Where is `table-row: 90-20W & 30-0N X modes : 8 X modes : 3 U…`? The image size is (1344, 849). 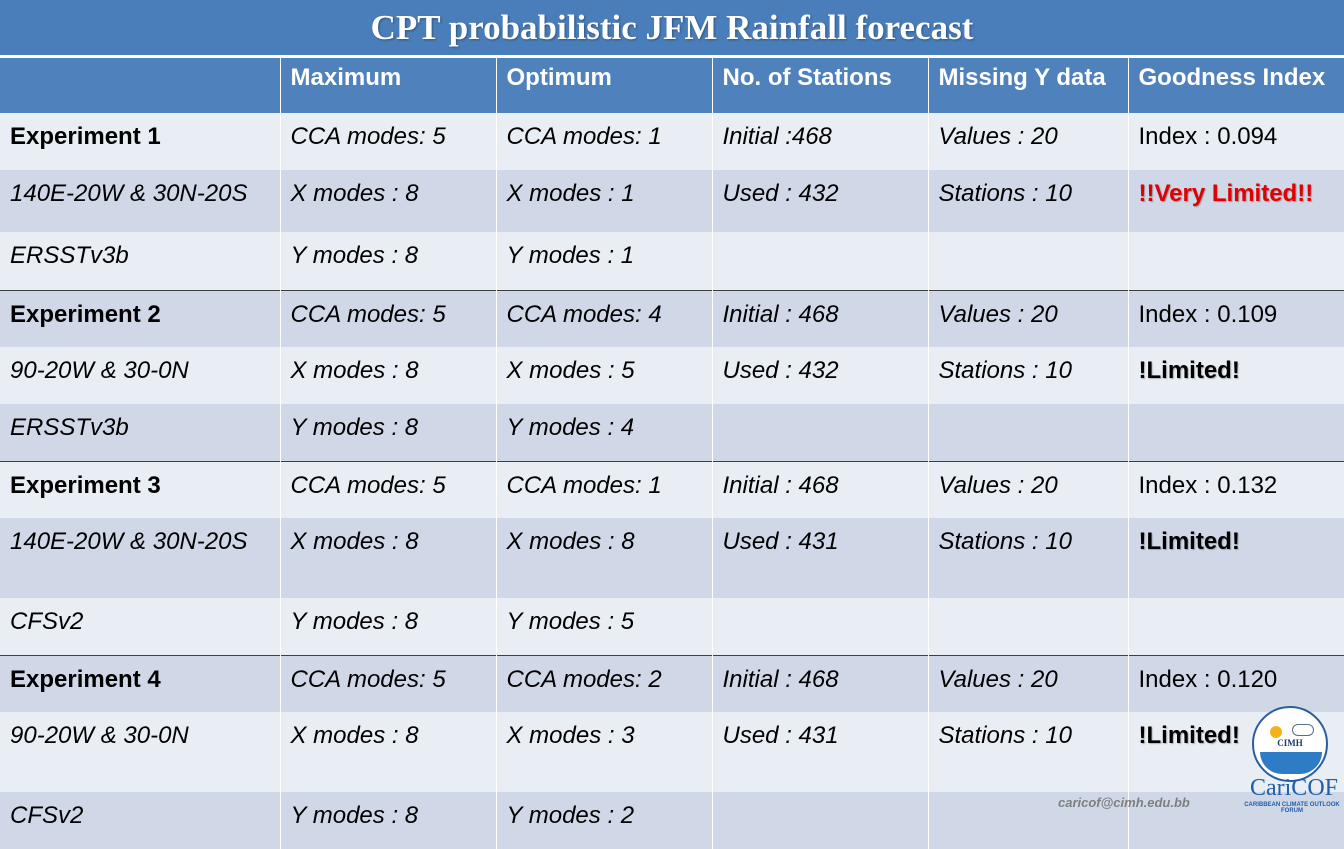 table-row: 90-20W & 30-0N X modes : 8 X modes : 3 U… is located at coordinates (672, 752).